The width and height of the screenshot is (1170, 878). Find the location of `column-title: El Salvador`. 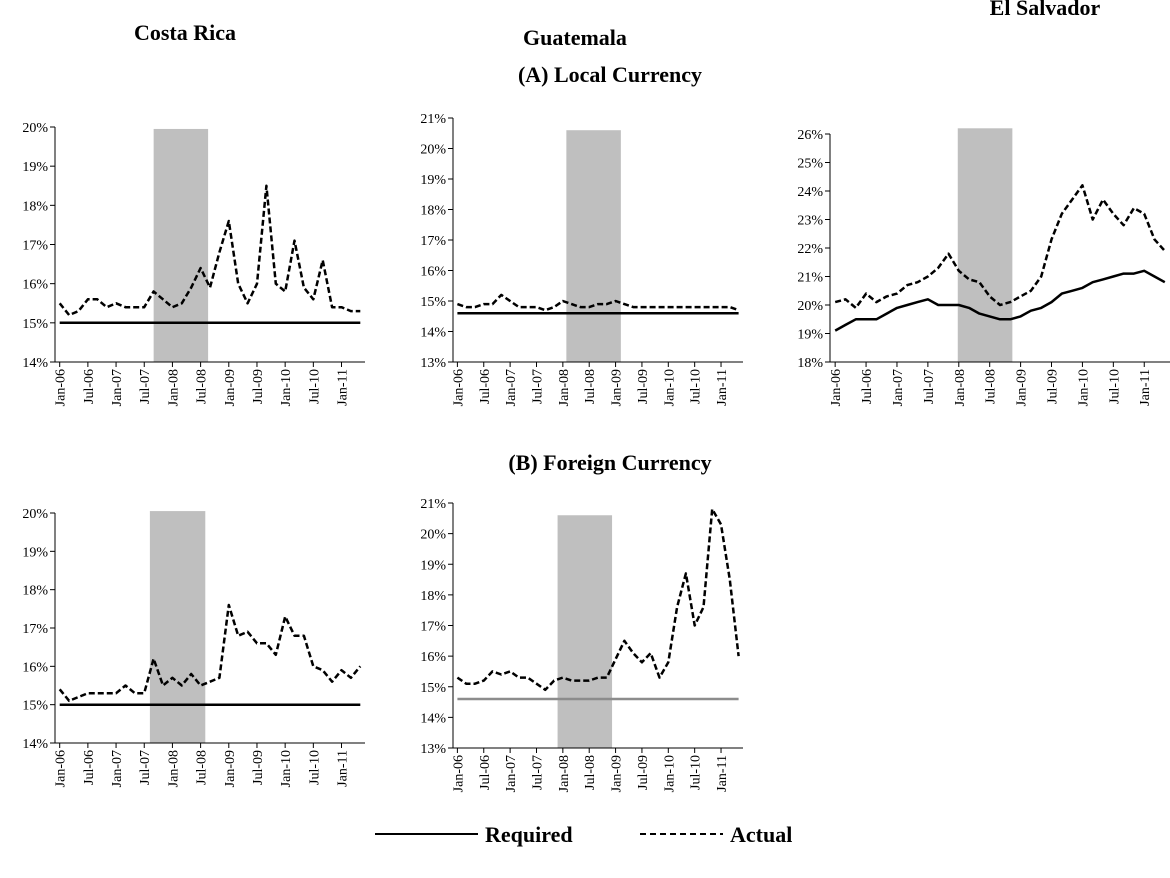

column-title: El Salvador is located at coordinates (1045, 10).